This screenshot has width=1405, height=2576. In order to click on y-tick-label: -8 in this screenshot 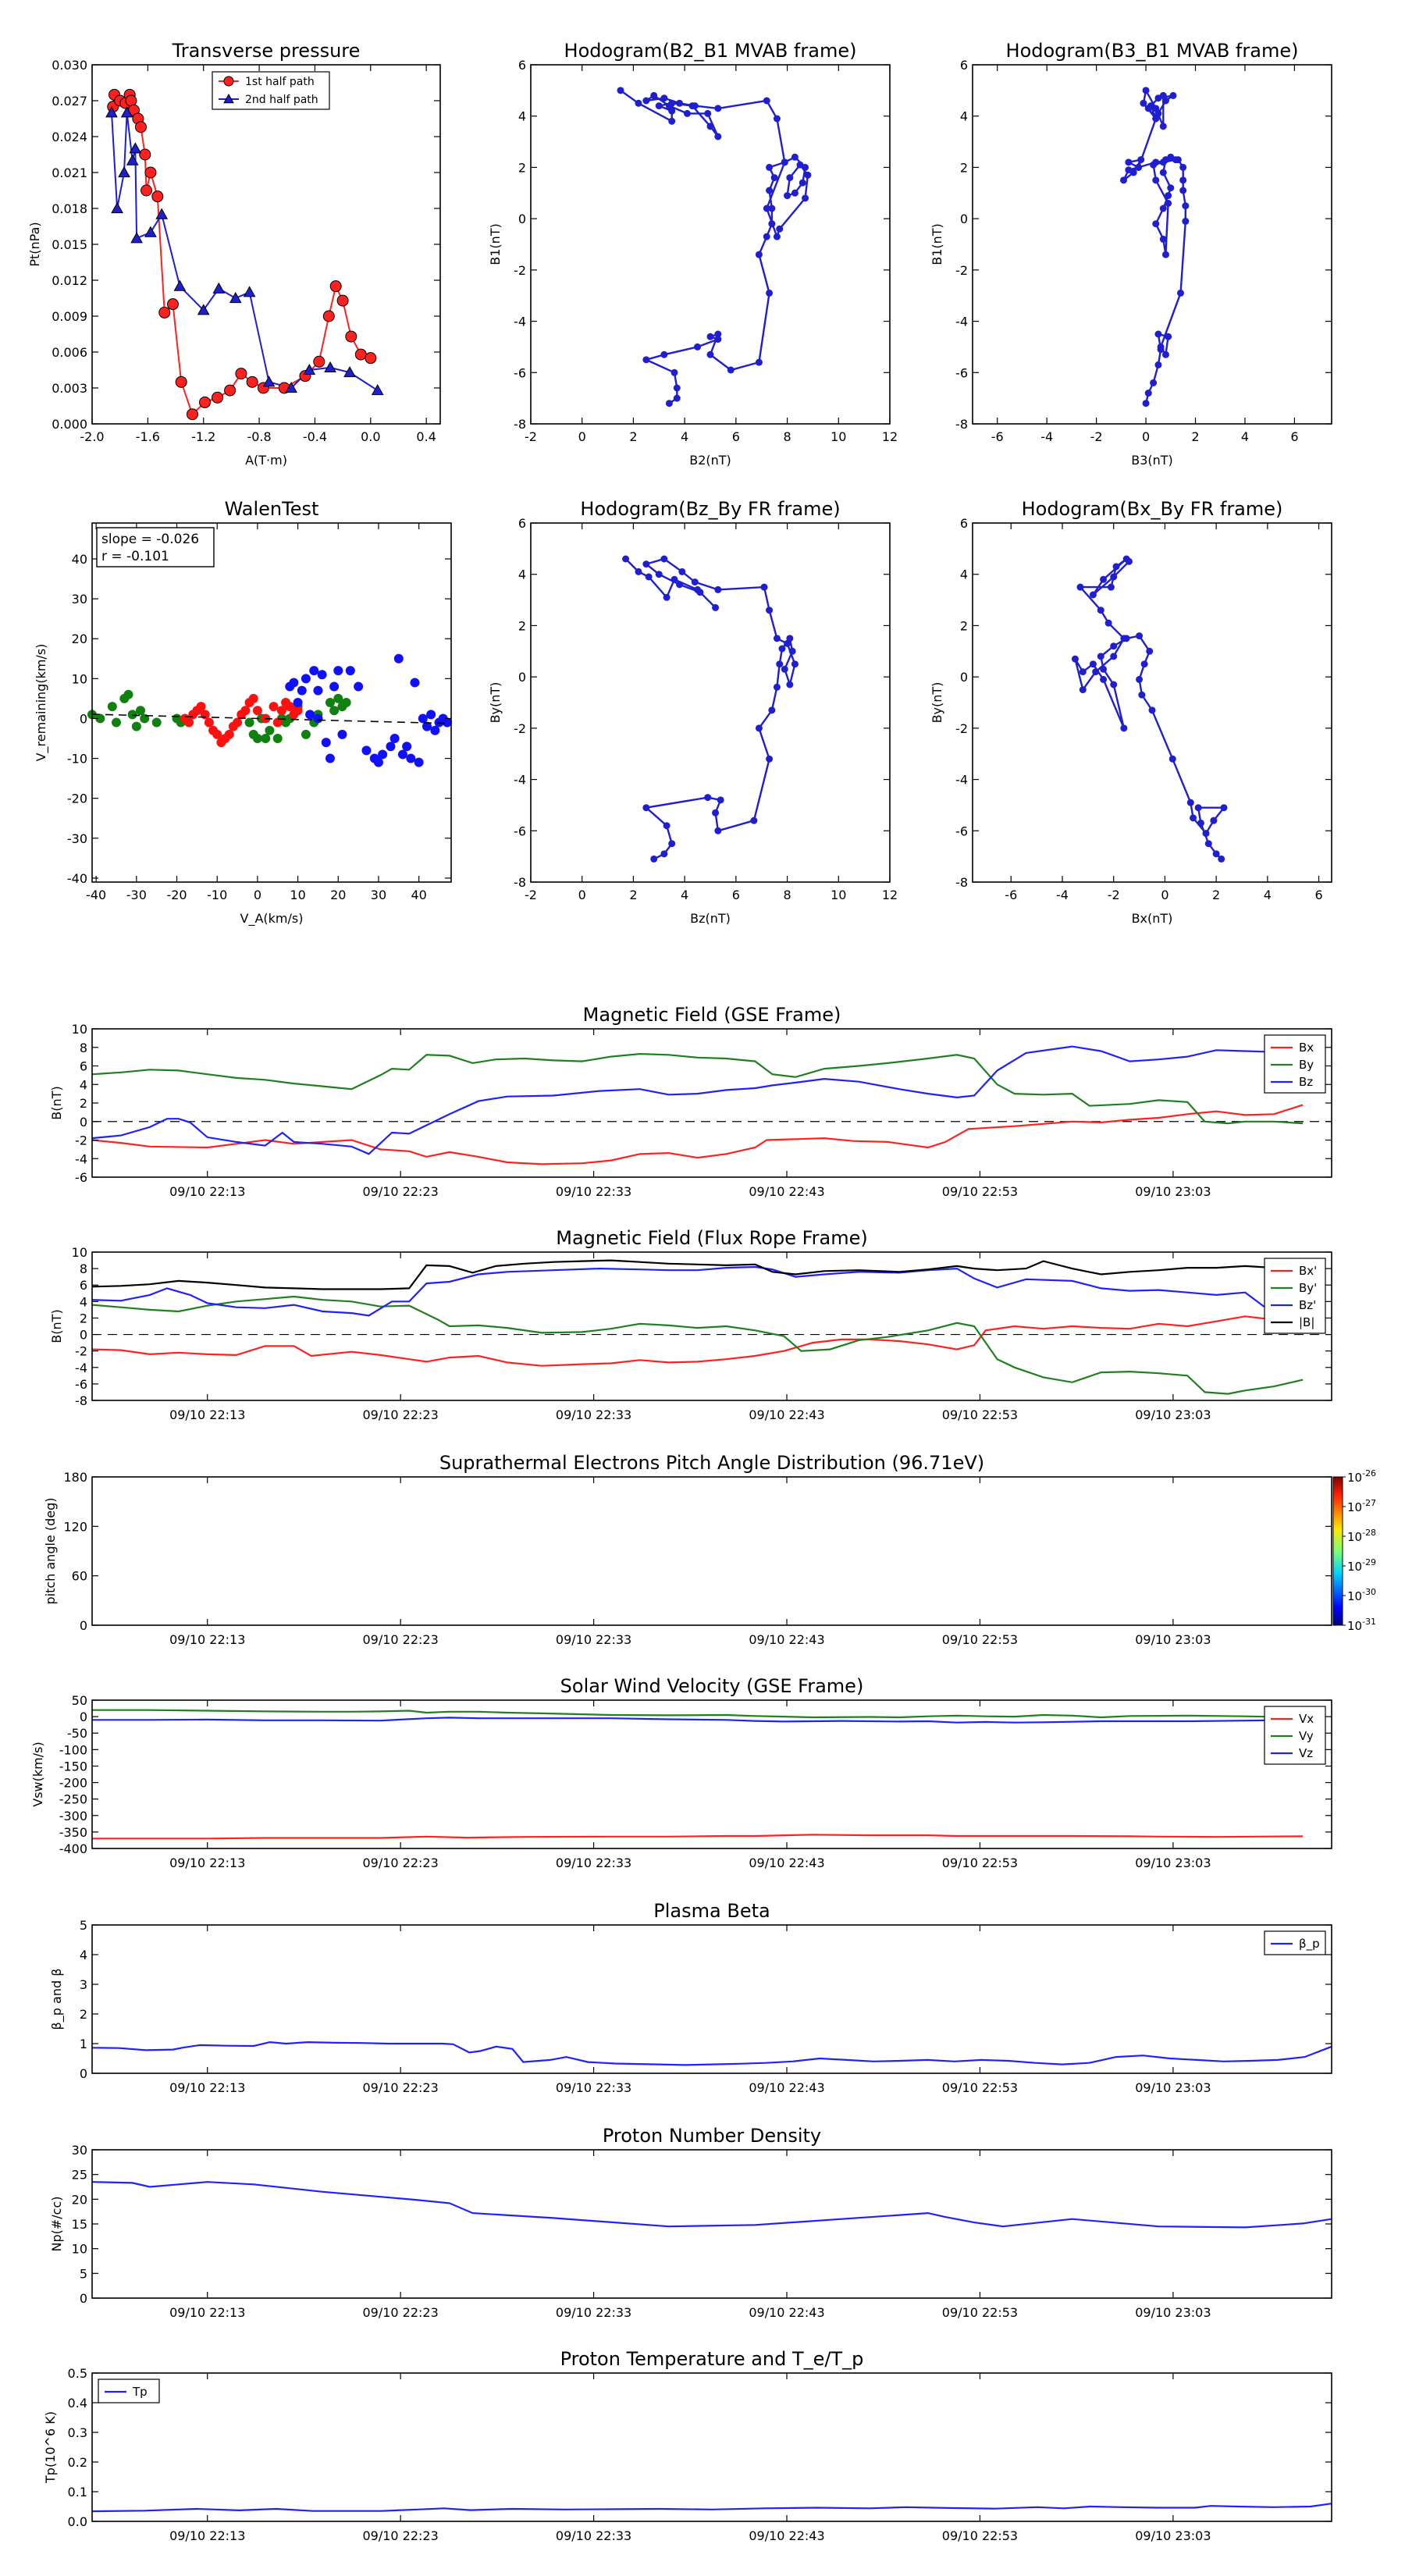, I will do `click(520, 424)`.